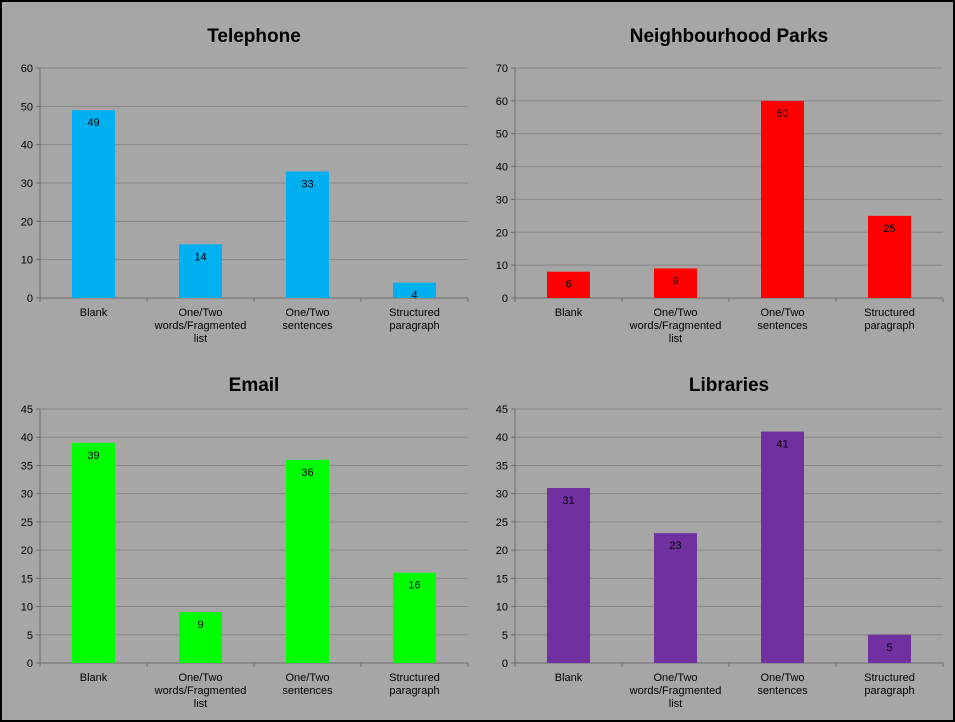  I want to click on data-label: 16, so click(414, 586).